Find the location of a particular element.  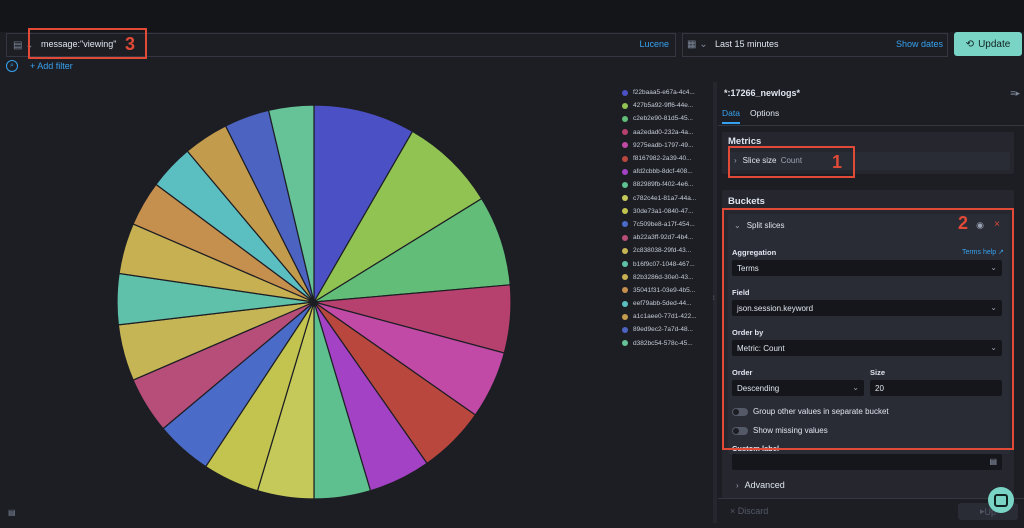

chevron-right-icon: › is located at coordinates (735, 160).